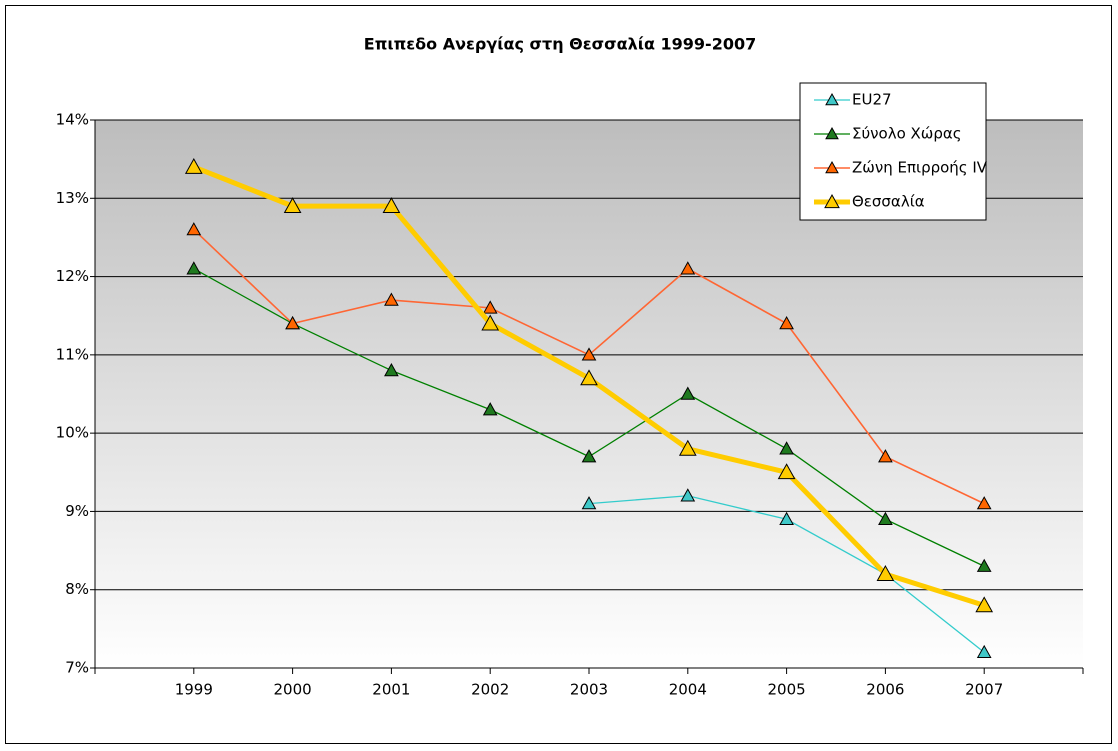  What do you see at coordinates (688, 690) in the screenshot?
I see `x-tick-label: 2004` at bounding box center [688, 690].